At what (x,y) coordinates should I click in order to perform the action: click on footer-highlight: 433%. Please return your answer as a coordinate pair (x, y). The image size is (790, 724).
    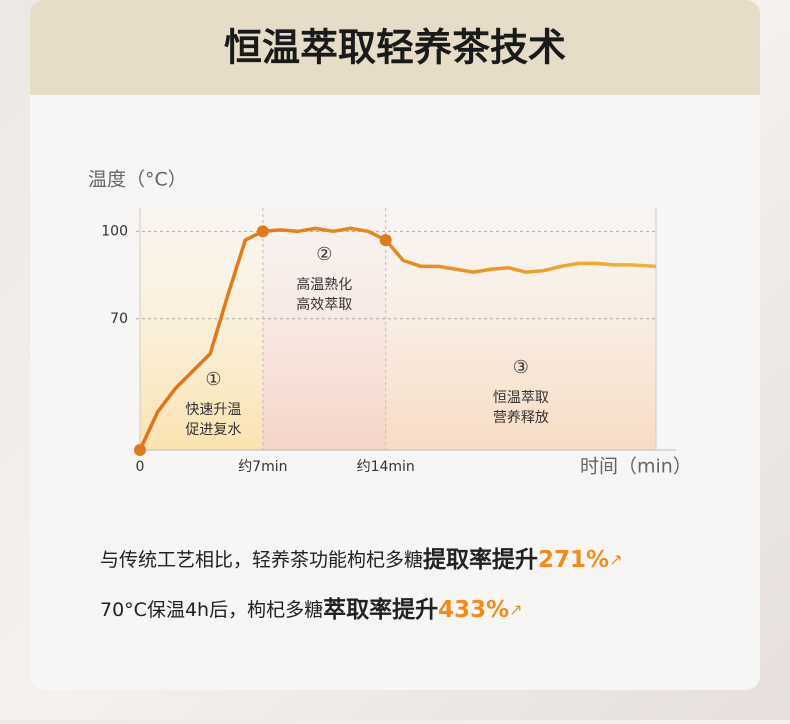
    Looking at the image, I should click on (473, 610).